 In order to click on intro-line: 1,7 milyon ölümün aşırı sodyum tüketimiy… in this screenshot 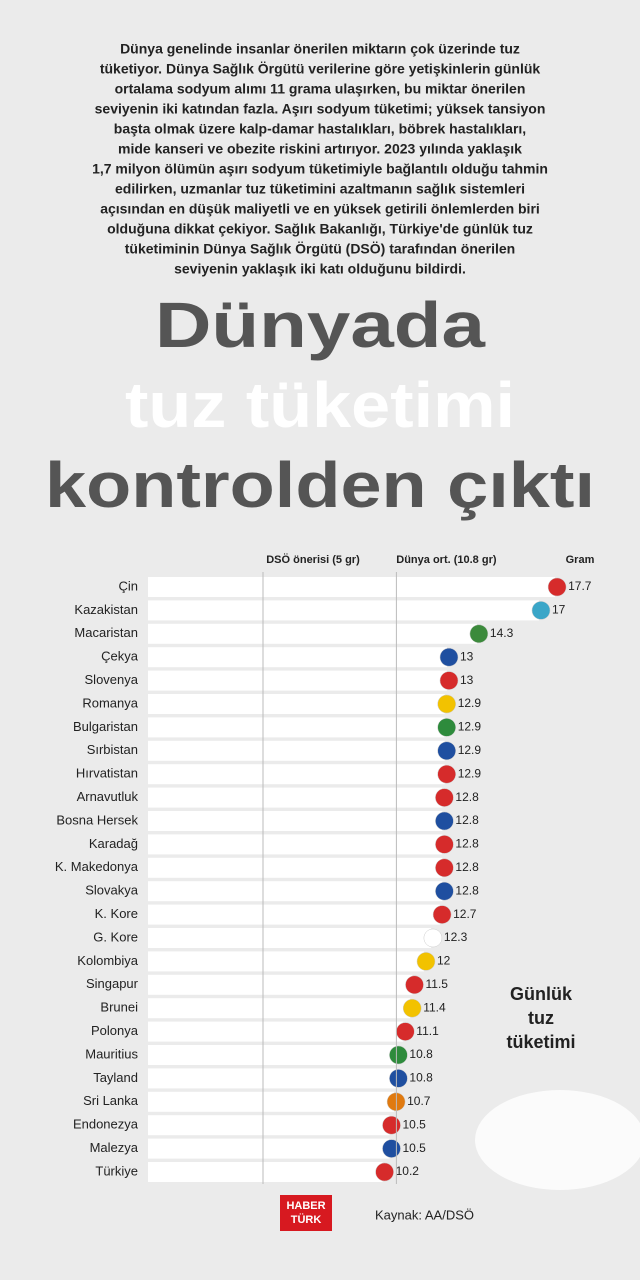, I will do `click(320, 169)`.